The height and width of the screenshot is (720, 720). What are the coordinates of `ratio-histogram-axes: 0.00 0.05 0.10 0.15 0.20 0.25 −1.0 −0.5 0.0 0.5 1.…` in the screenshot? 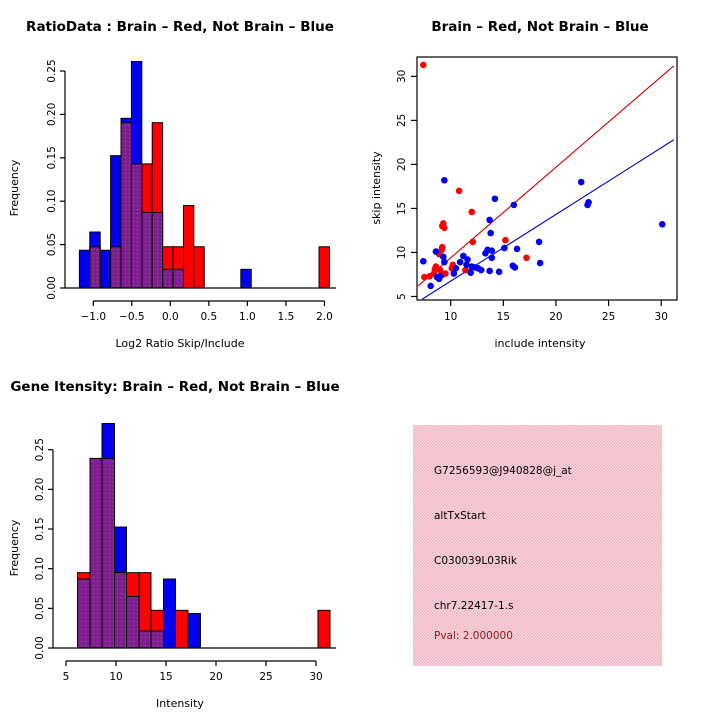 It's located at (191, 191).